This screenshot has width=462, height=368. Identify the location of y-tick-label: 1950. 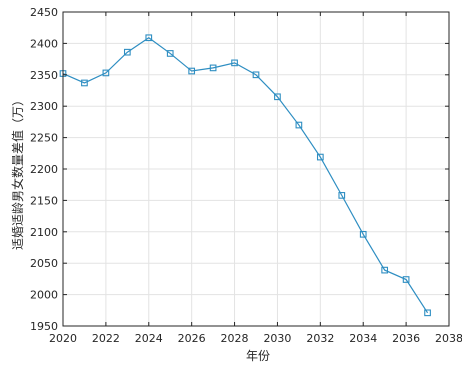
(44, 326).